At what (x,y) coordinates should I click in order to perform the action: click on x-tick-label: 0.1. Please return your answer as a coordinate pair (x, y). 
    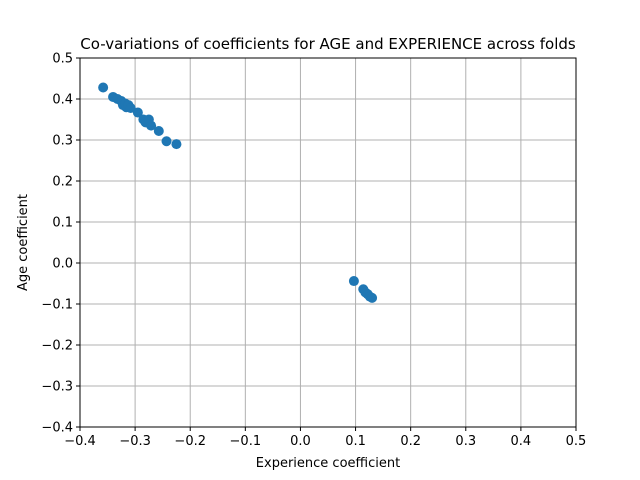
    Looking at the image, I should click on (355, 441).